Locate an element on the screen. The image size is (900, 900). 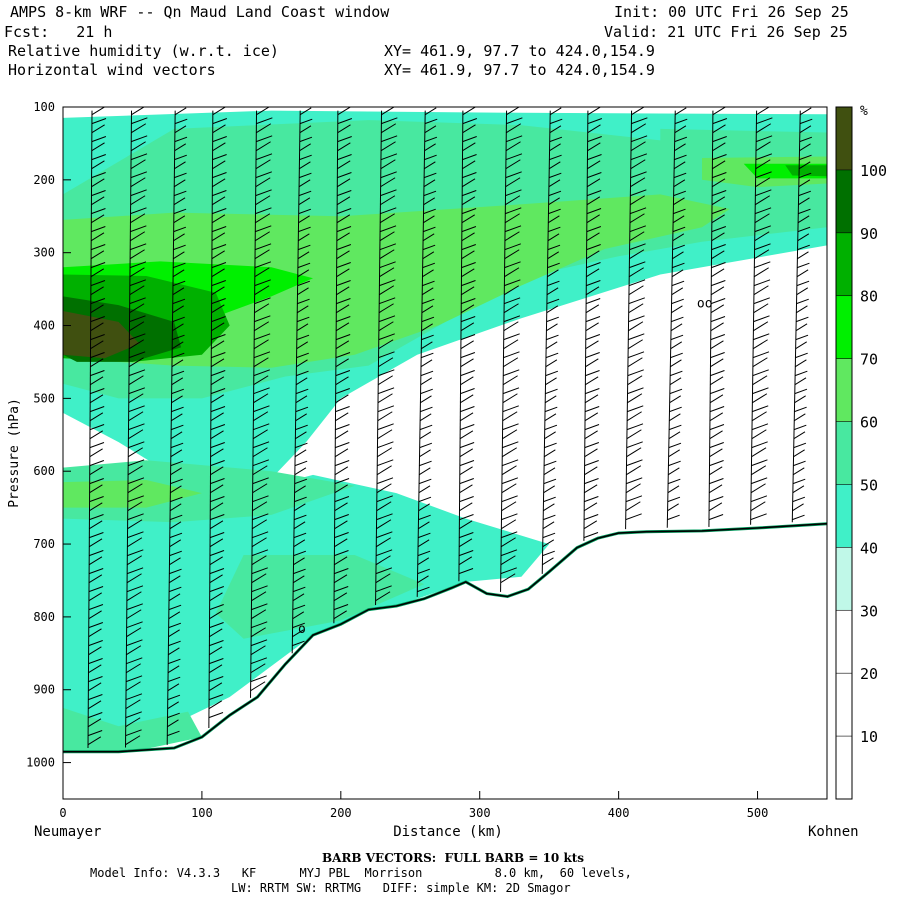
colorbar-label: 30 is located at coordinates (869, 611).